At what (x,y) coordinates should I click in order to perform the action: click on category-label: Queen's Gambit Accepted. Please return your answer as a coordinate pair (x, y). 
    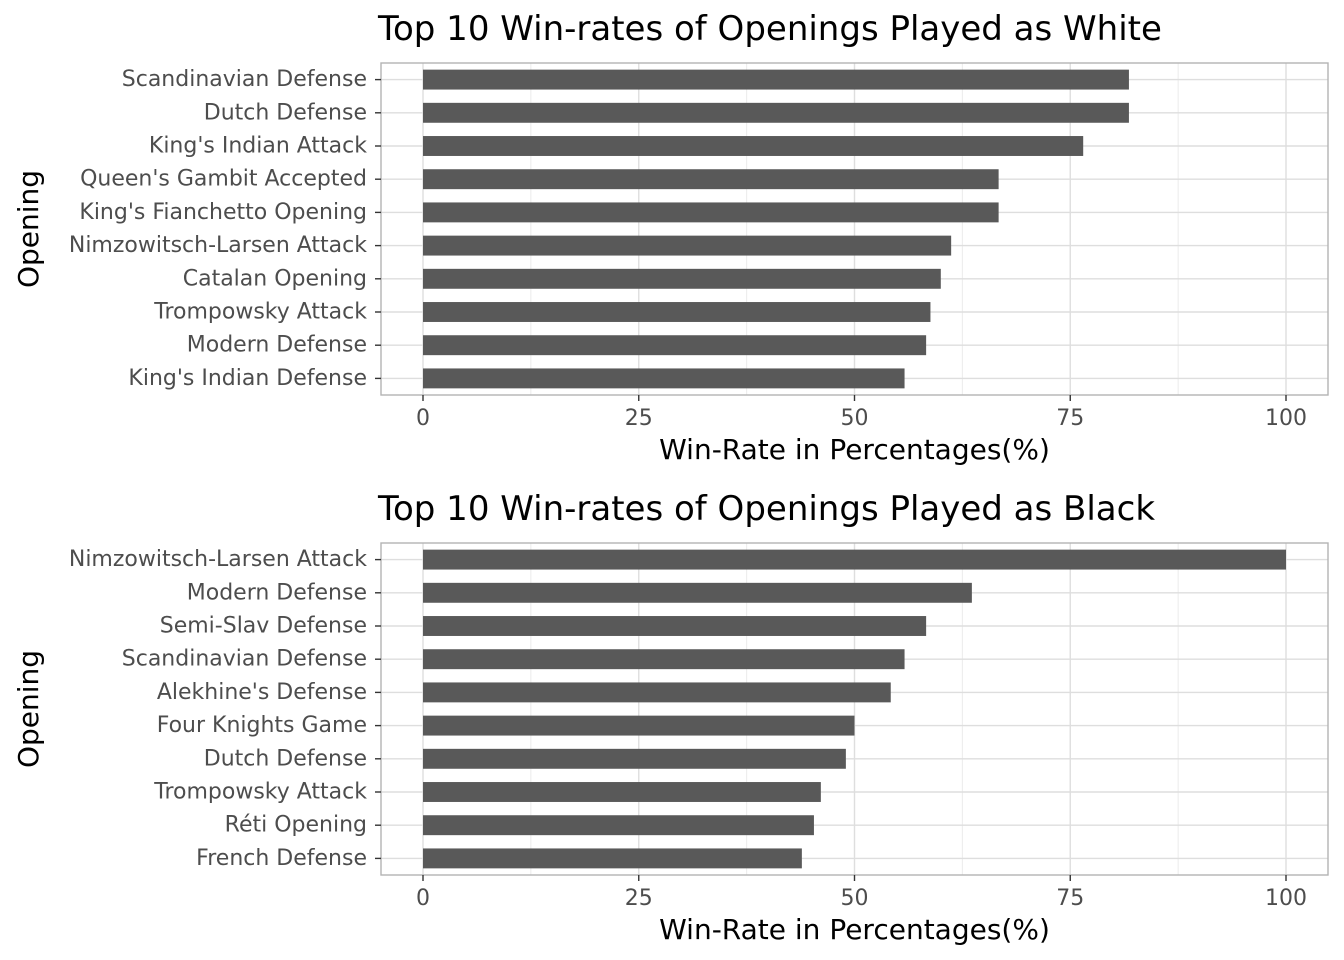
    Looking at the image, I should click on (223, 179).